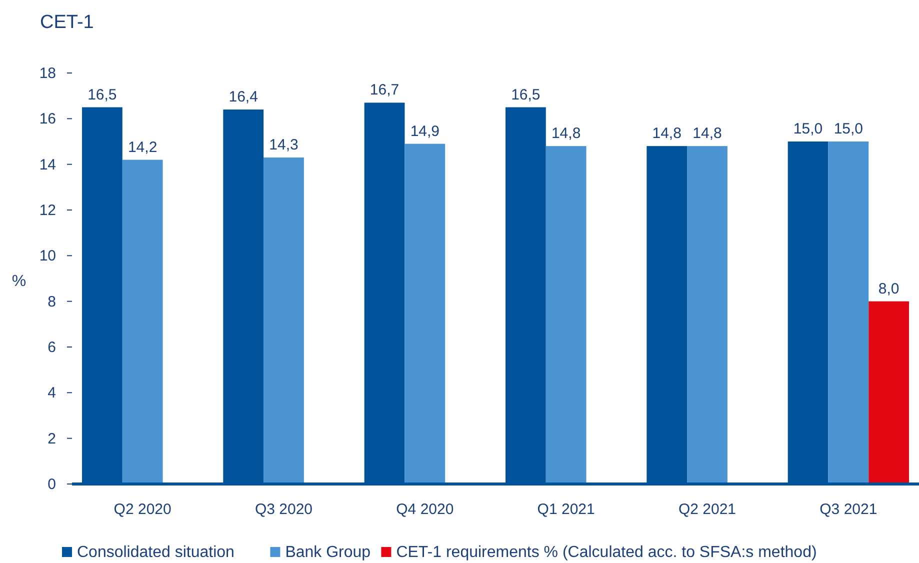  I want to click on y-tick-label: 6, so click(52, 347).